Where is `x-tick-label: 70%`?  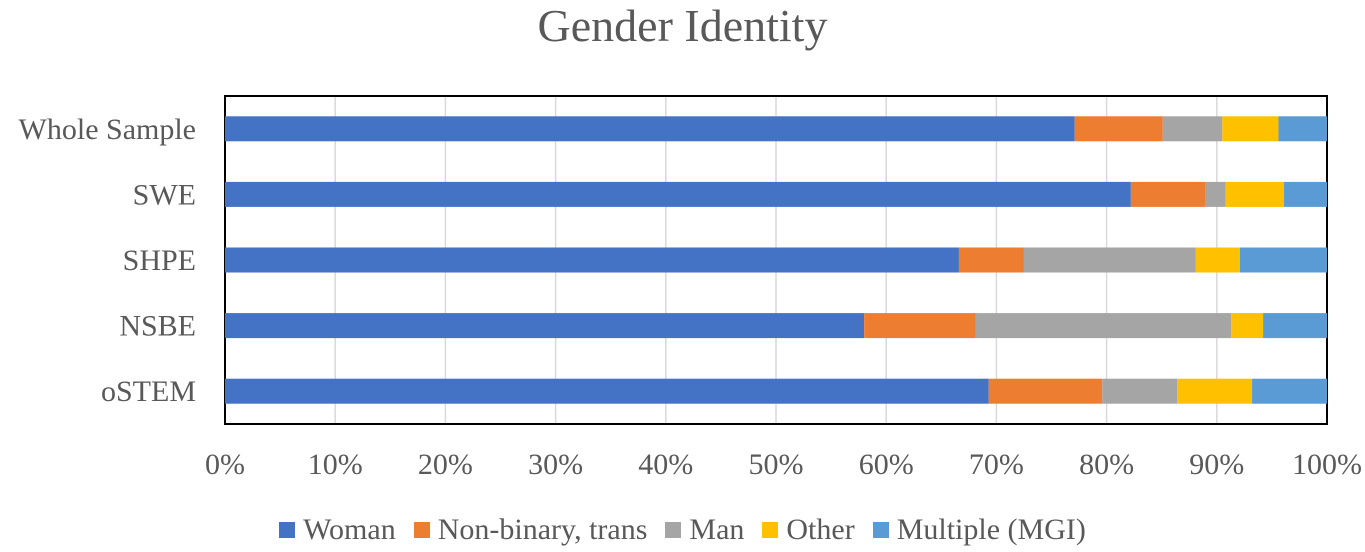 x-tick-label: 70% is located at coordinates (996, 464).